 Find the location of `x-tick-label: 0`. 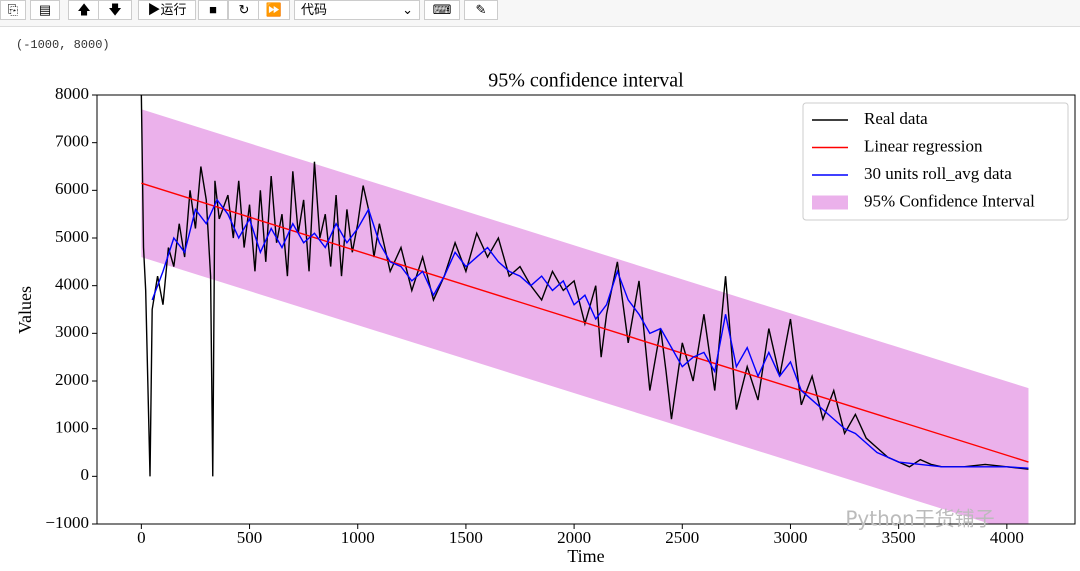

x-tick-label: 0 is located at coordinates (141, 537).